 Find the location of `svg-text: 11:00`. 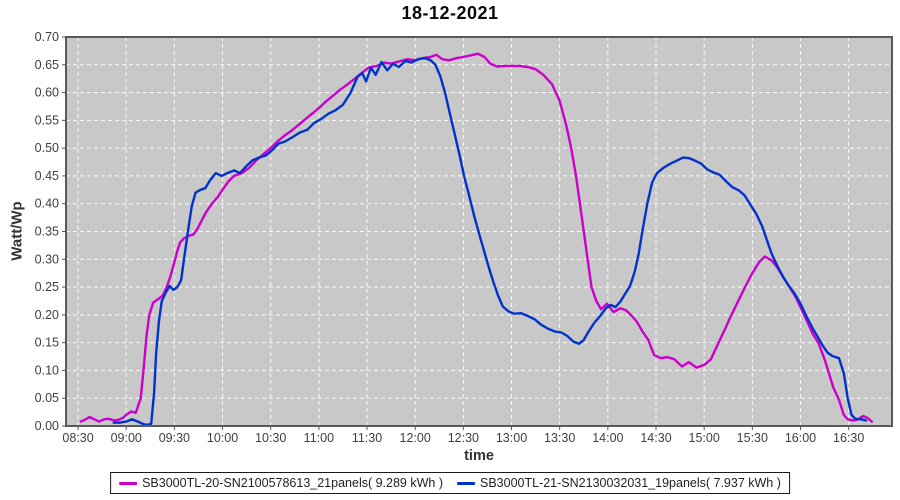

svg-text: 11:00 is located at coordinates (319, 438).